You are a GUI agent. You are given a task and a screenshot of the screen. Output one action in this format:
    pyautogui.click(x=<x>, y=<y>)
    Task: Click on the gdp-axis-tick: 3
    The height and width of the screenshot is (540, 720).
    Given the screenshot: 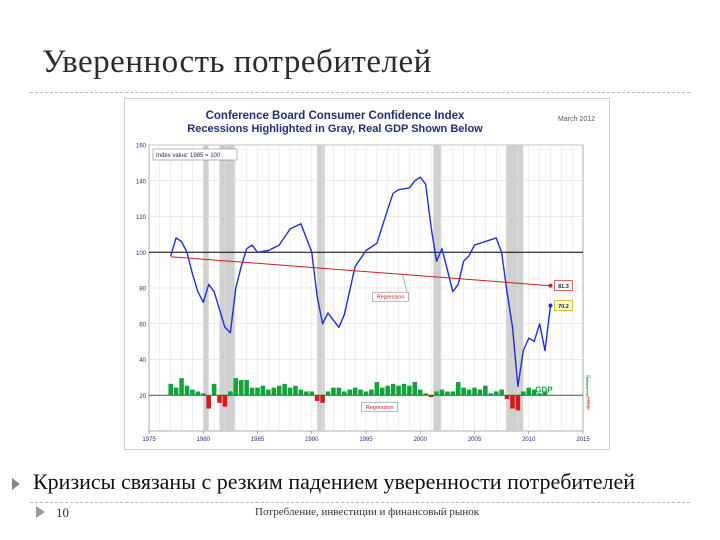 What is the action you would take?
    pyautogui.click(x=587, y=389)
    